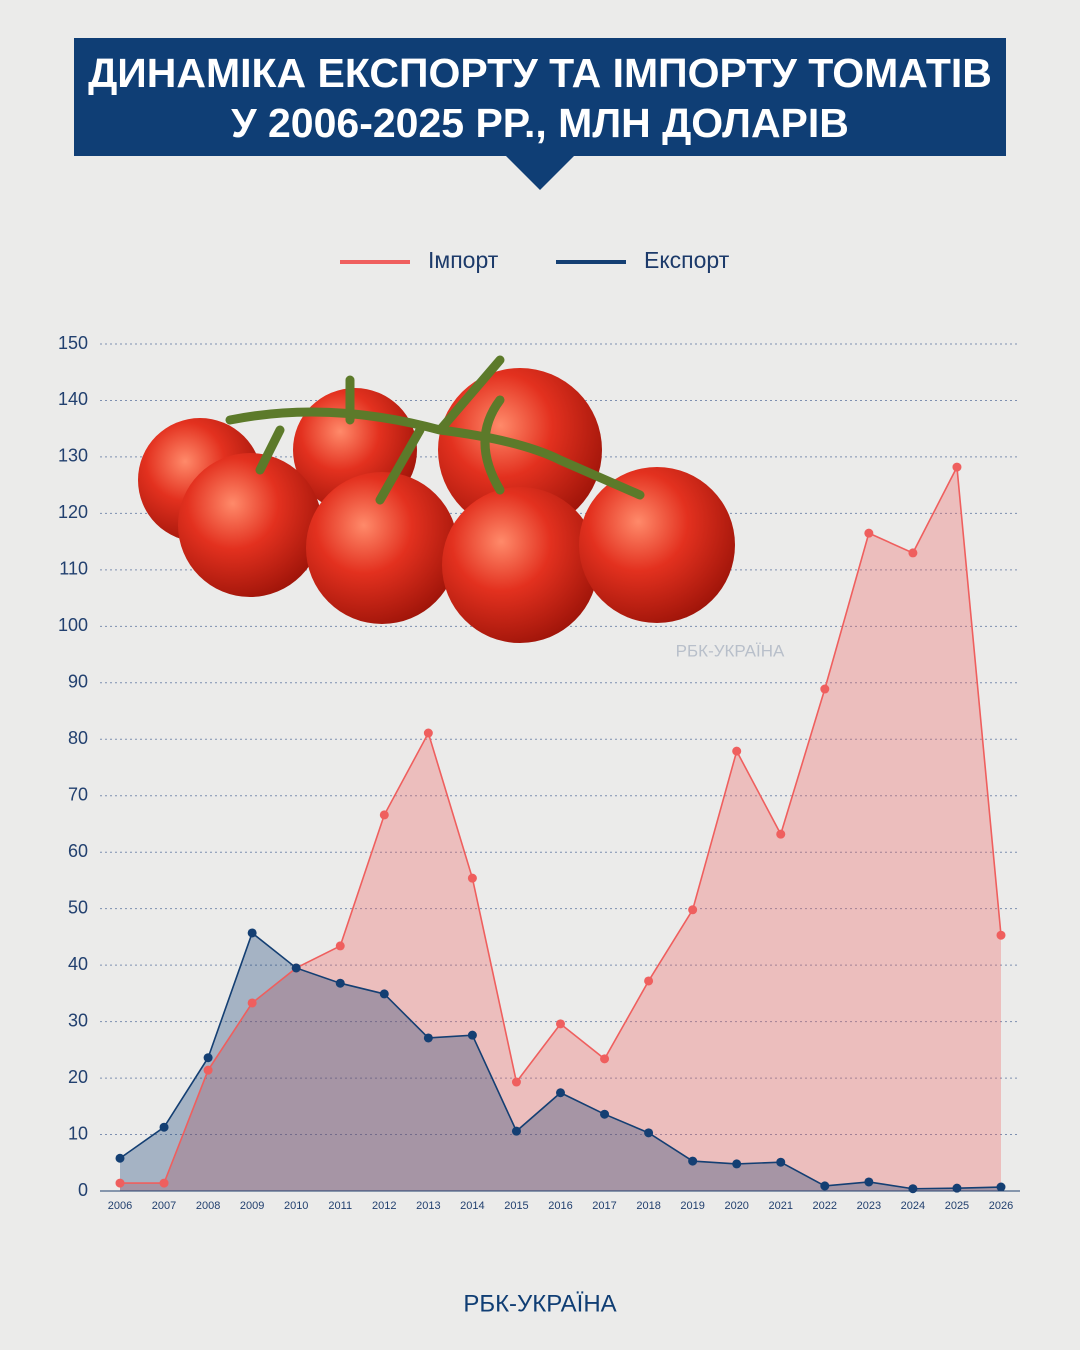 Image resolution: width=1080 pixels, height=1350 pixels. Describe the element at coordinates (73, 569) in the screenshot. I see `y-tick-label: 110` at that location.